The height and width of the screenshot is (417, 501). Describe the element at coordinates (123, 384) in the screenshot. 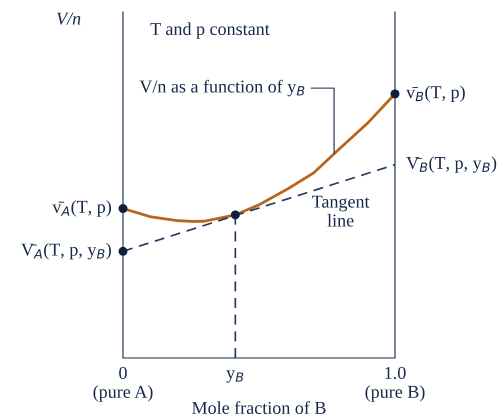

I see `x-tick-label: 0 (pure A)` at that location.